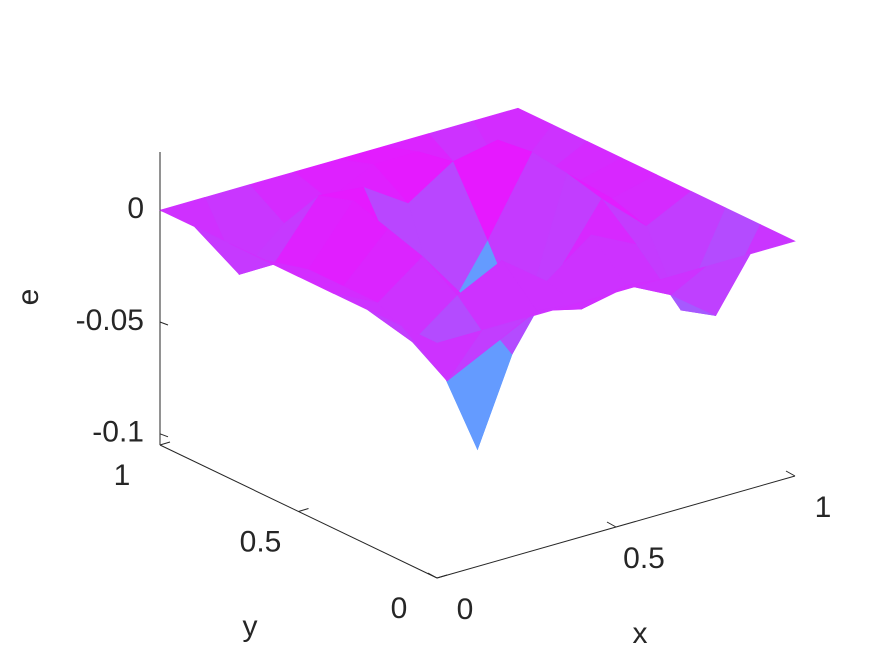  What do you see at coordinates (465, 609) in the screenshot?
I see `x-tick-label: 0` at bounding box center [465, 609].